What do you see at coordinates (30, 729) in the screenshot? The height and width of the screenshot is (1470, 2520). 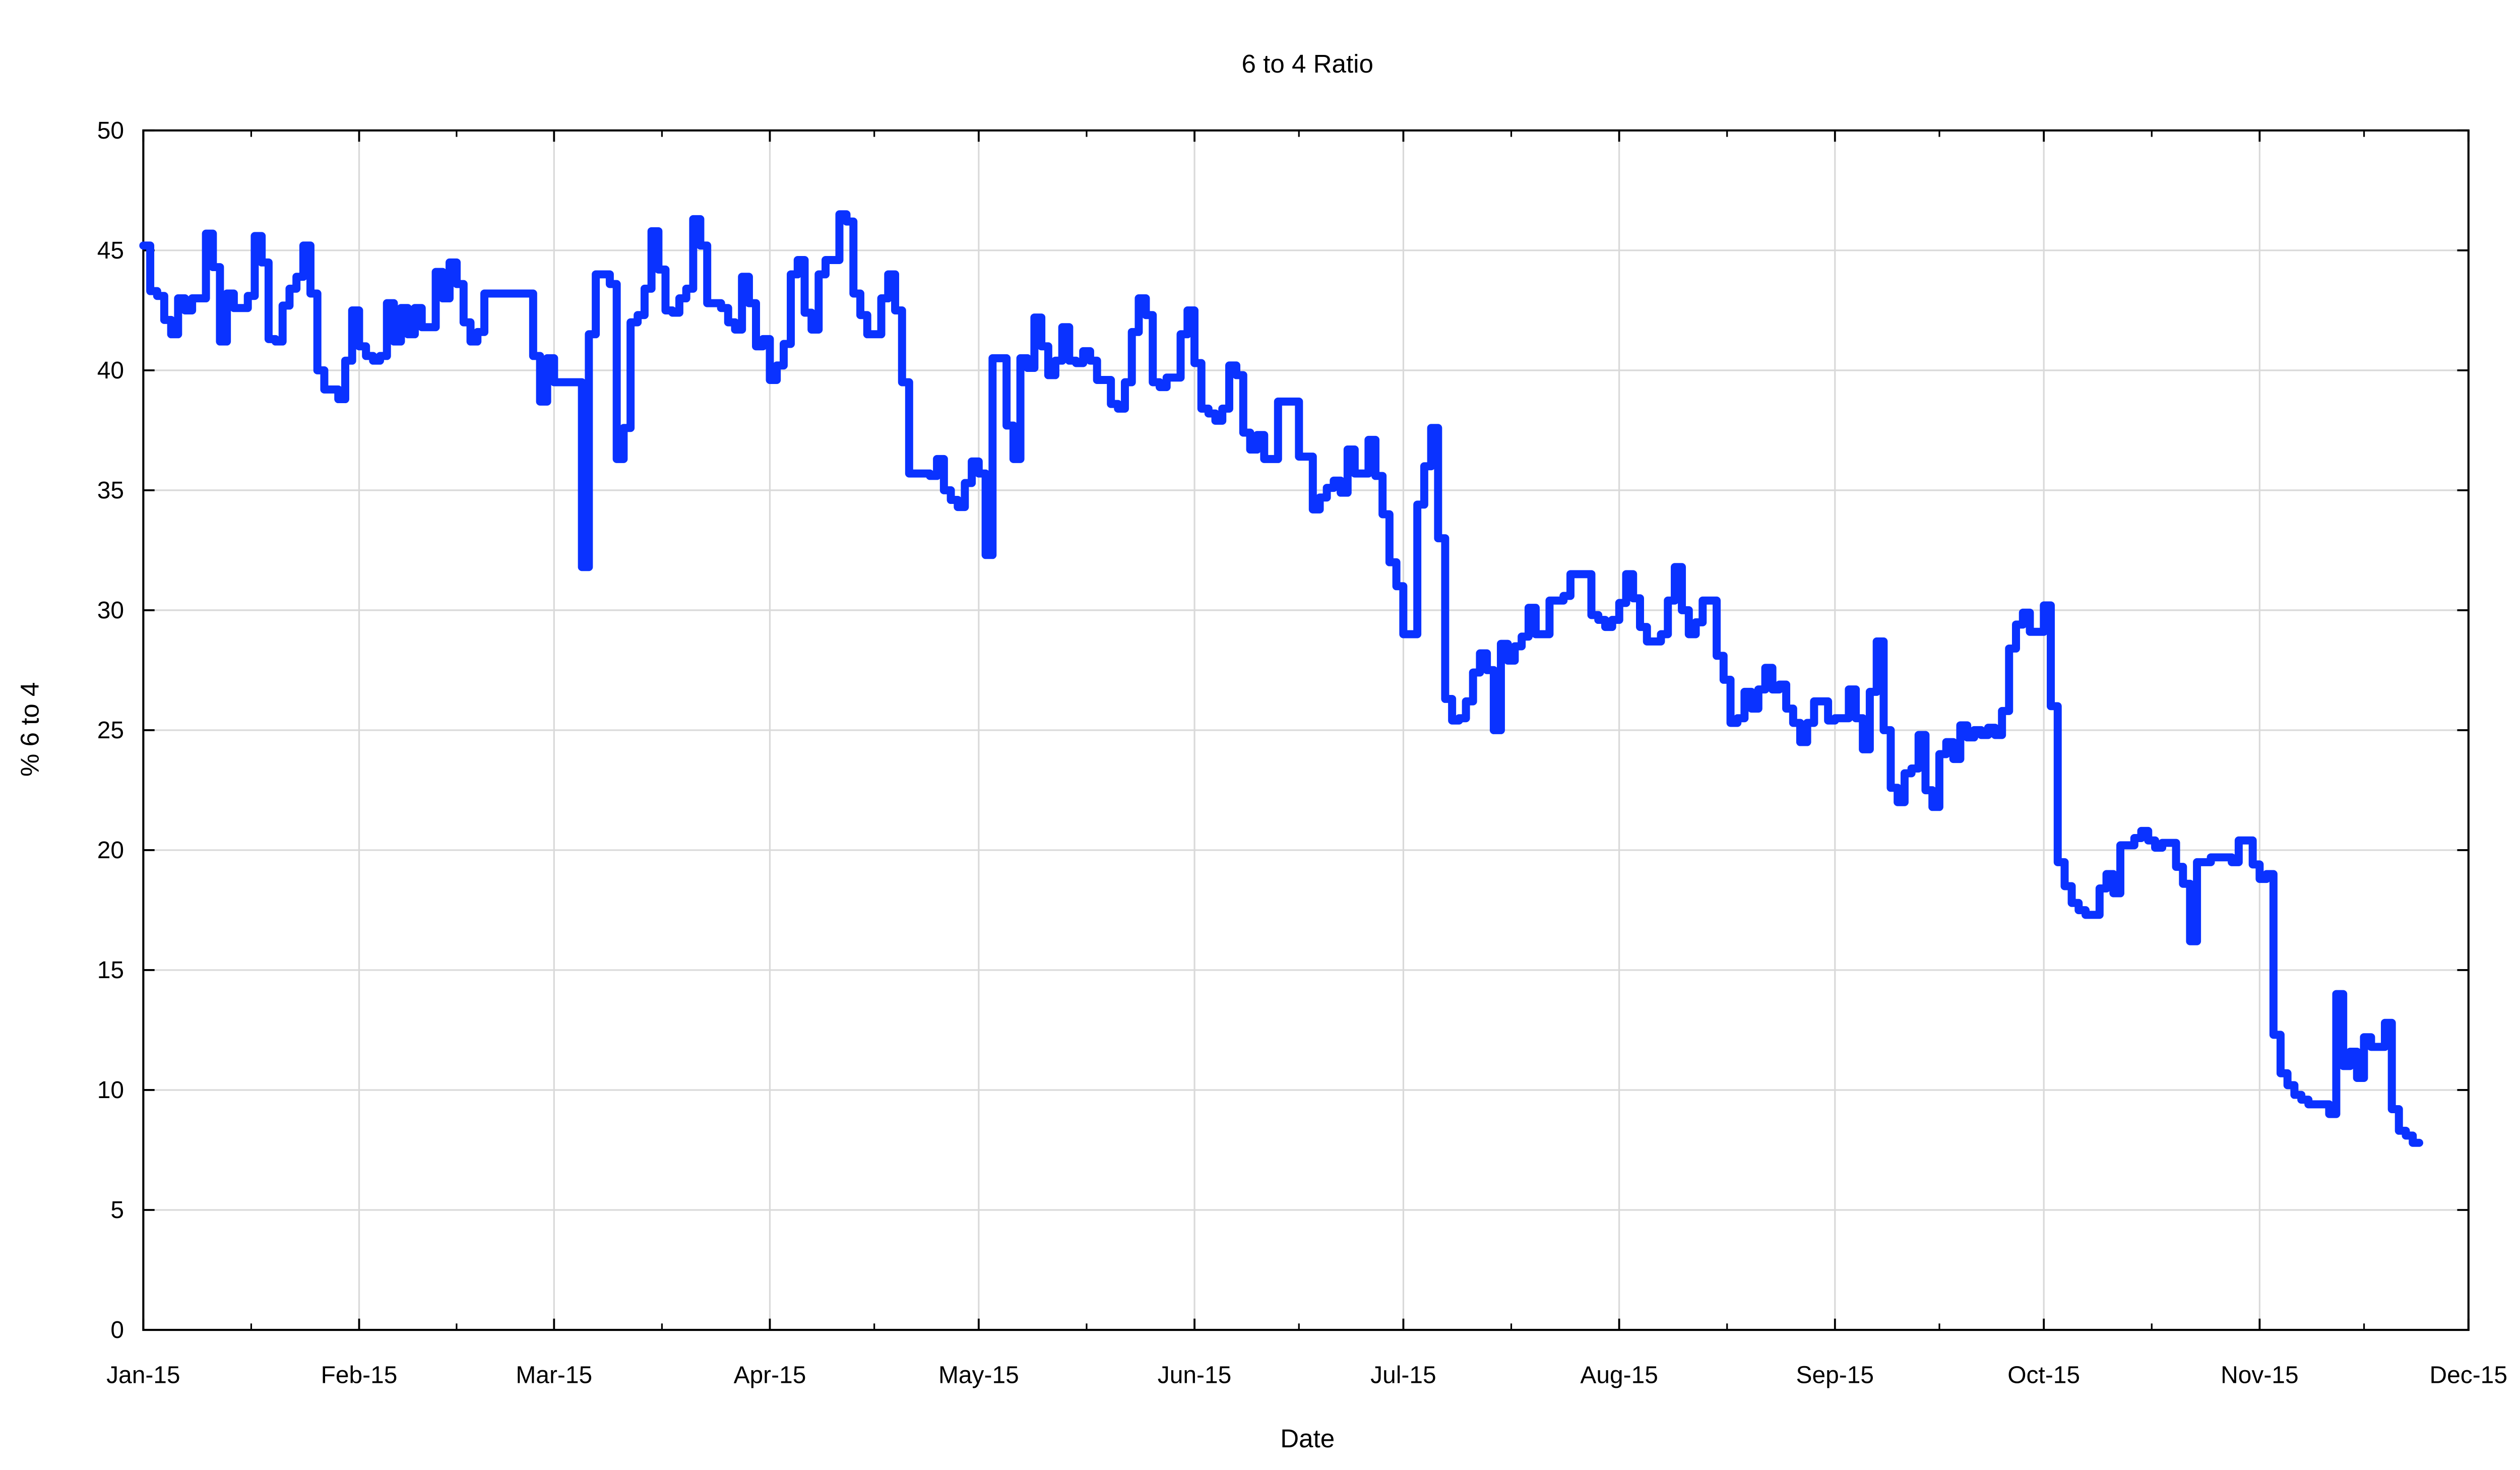 I see `y-axis-label: % 6 to 4` at bounding box center [30, 729].